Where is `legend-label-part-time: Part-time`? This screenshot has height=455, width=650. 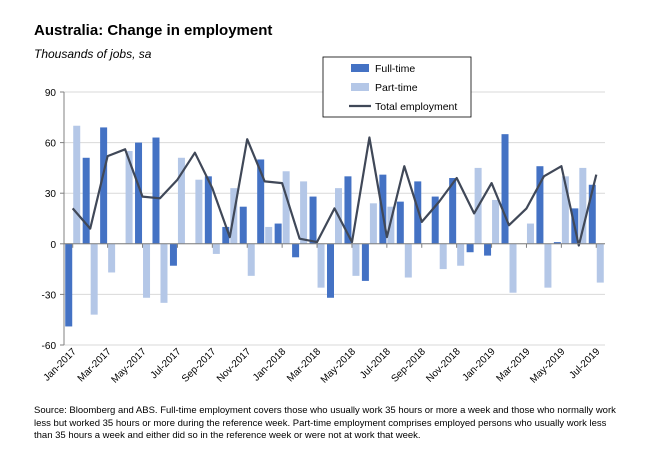 legend-label-part-time: Part-time is located at coordinates (396, 88).